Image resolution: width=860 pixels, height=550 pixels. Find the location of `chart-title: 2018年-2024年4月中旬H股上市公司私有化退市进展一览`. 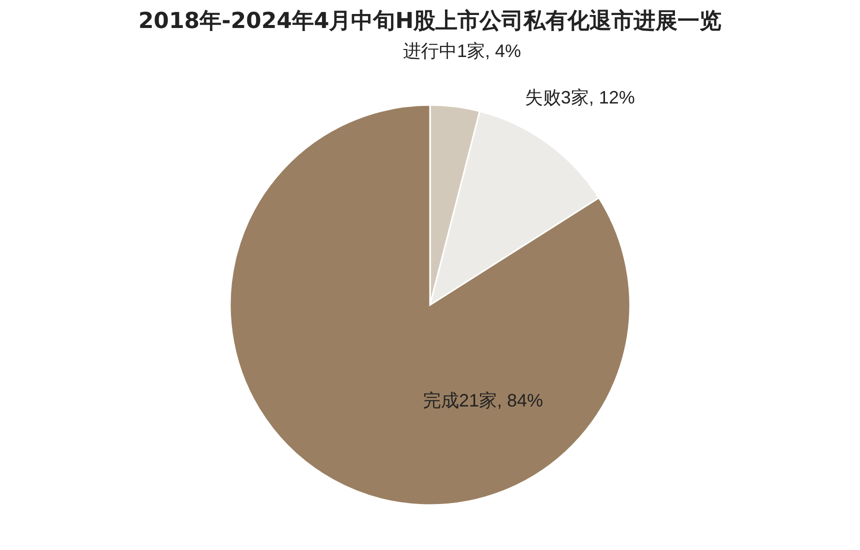

chart-title: 2018年-2024年4月中旬H股上市公司私有化退市进展一览 is located at coordinates (430, 21).